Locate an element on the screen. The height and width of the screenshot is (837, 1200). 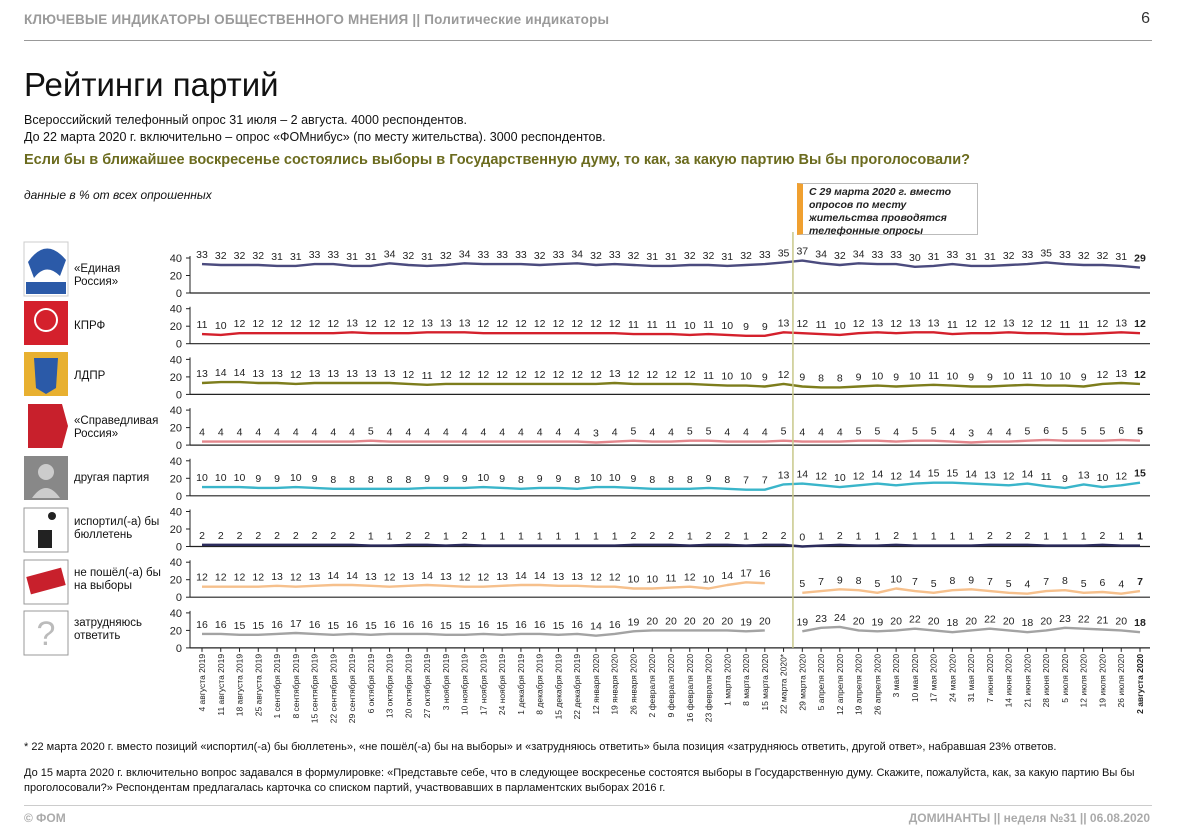
icon-er is located at coordinates (46, 269).